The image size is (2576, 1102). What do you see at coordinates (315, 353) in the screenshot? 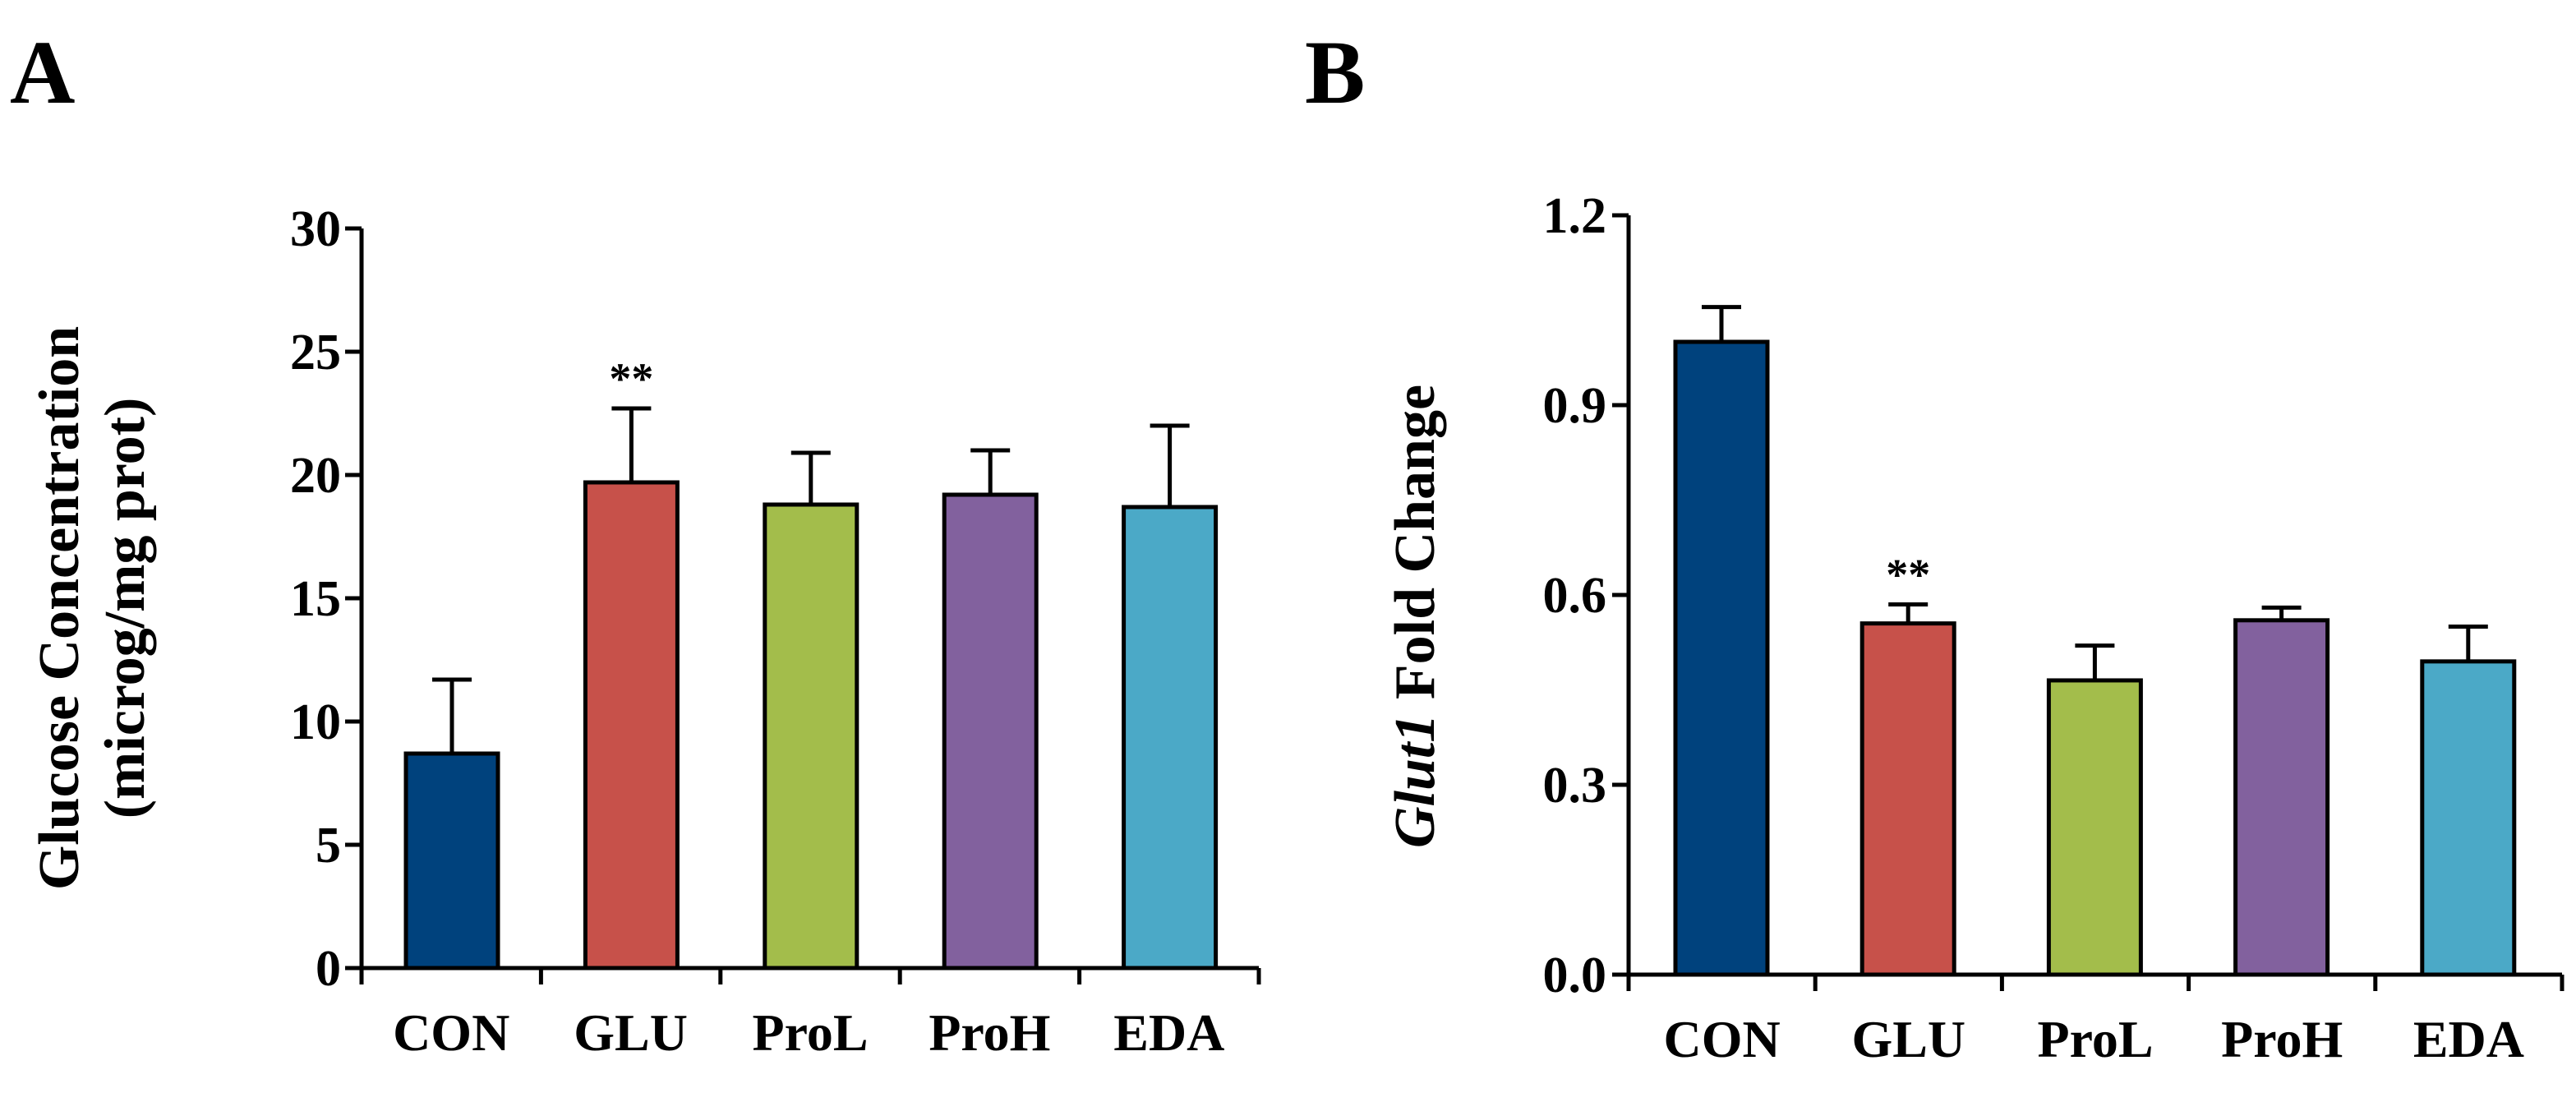
I see `panel-a-y-tick-label: 25` at bounding box center [315, 353].